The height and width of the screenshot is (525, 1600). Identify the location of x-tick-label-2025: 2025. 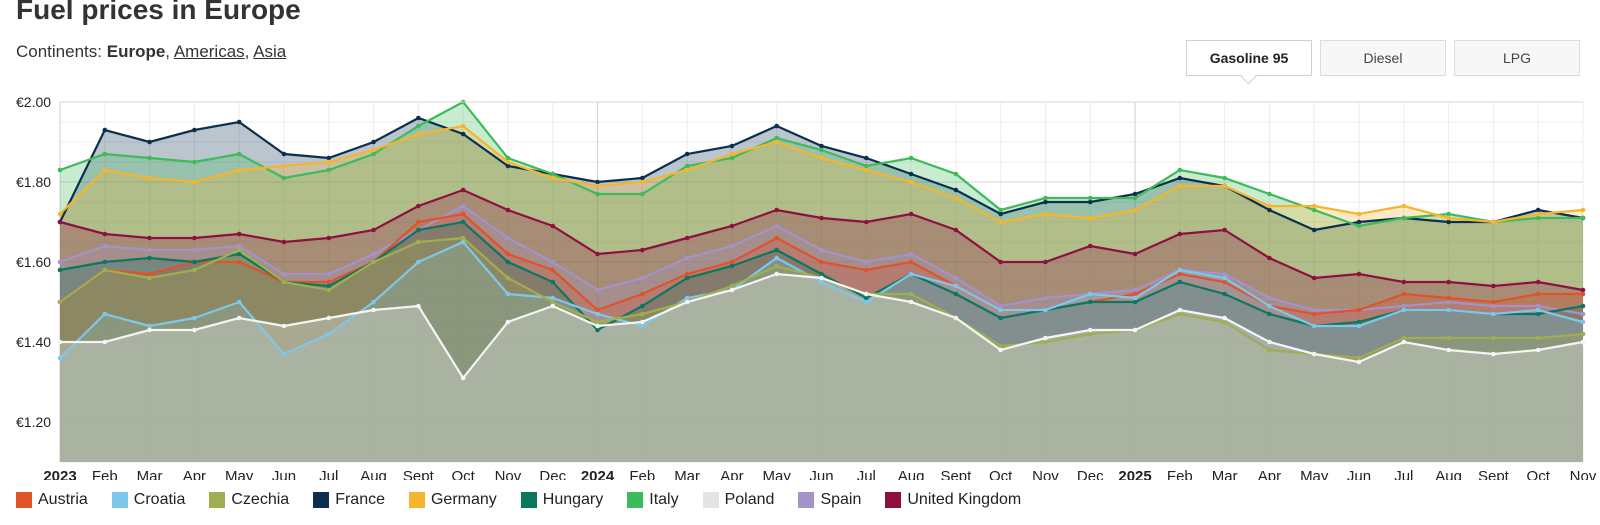
(1134, 474).